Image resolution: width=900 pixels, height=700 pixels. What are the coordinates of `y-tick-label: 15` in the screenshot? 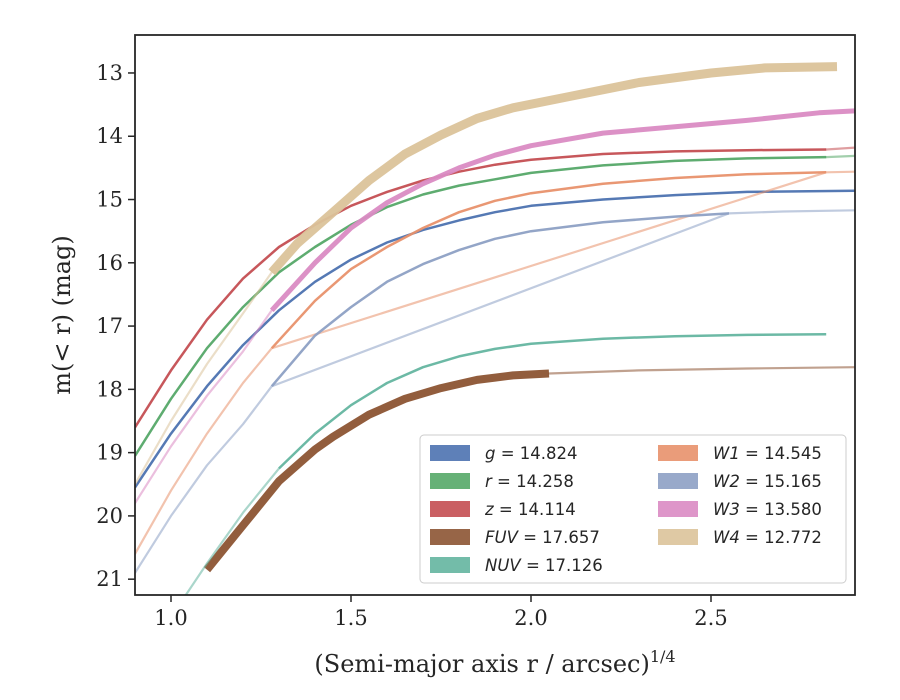 It's located at (109, 200).